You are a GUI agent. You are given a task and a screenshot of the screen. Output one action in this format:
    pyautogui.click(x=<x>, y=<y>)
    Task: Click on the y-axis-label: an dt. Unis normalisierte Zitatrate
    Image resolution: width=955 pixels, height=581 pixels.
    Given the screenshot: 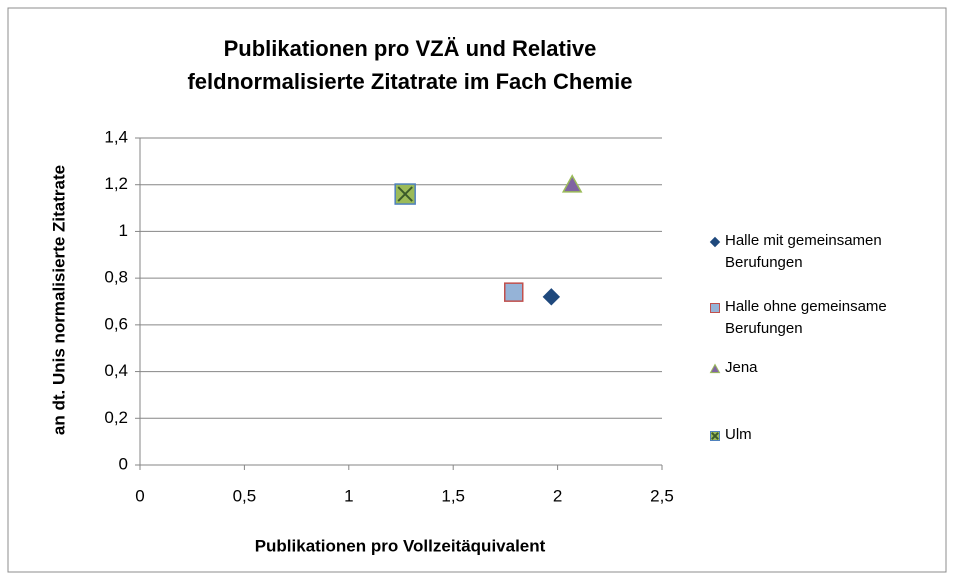 What is the action you would take?
    pyautogui.click(x=58, y=300)
    